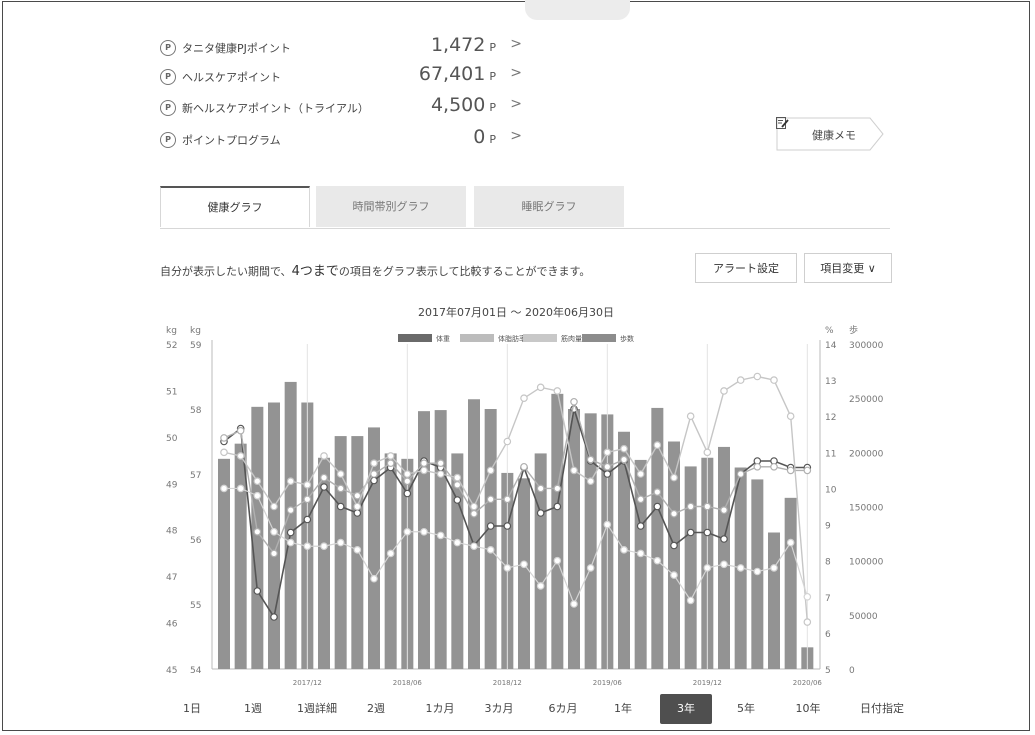 The width and height of the screenshot is (1035, 735). What do you see at coordinates (866, 509) in the screenshot?
I see `axis-tick-right-outer: 150000` at bounding box center [866, 509].